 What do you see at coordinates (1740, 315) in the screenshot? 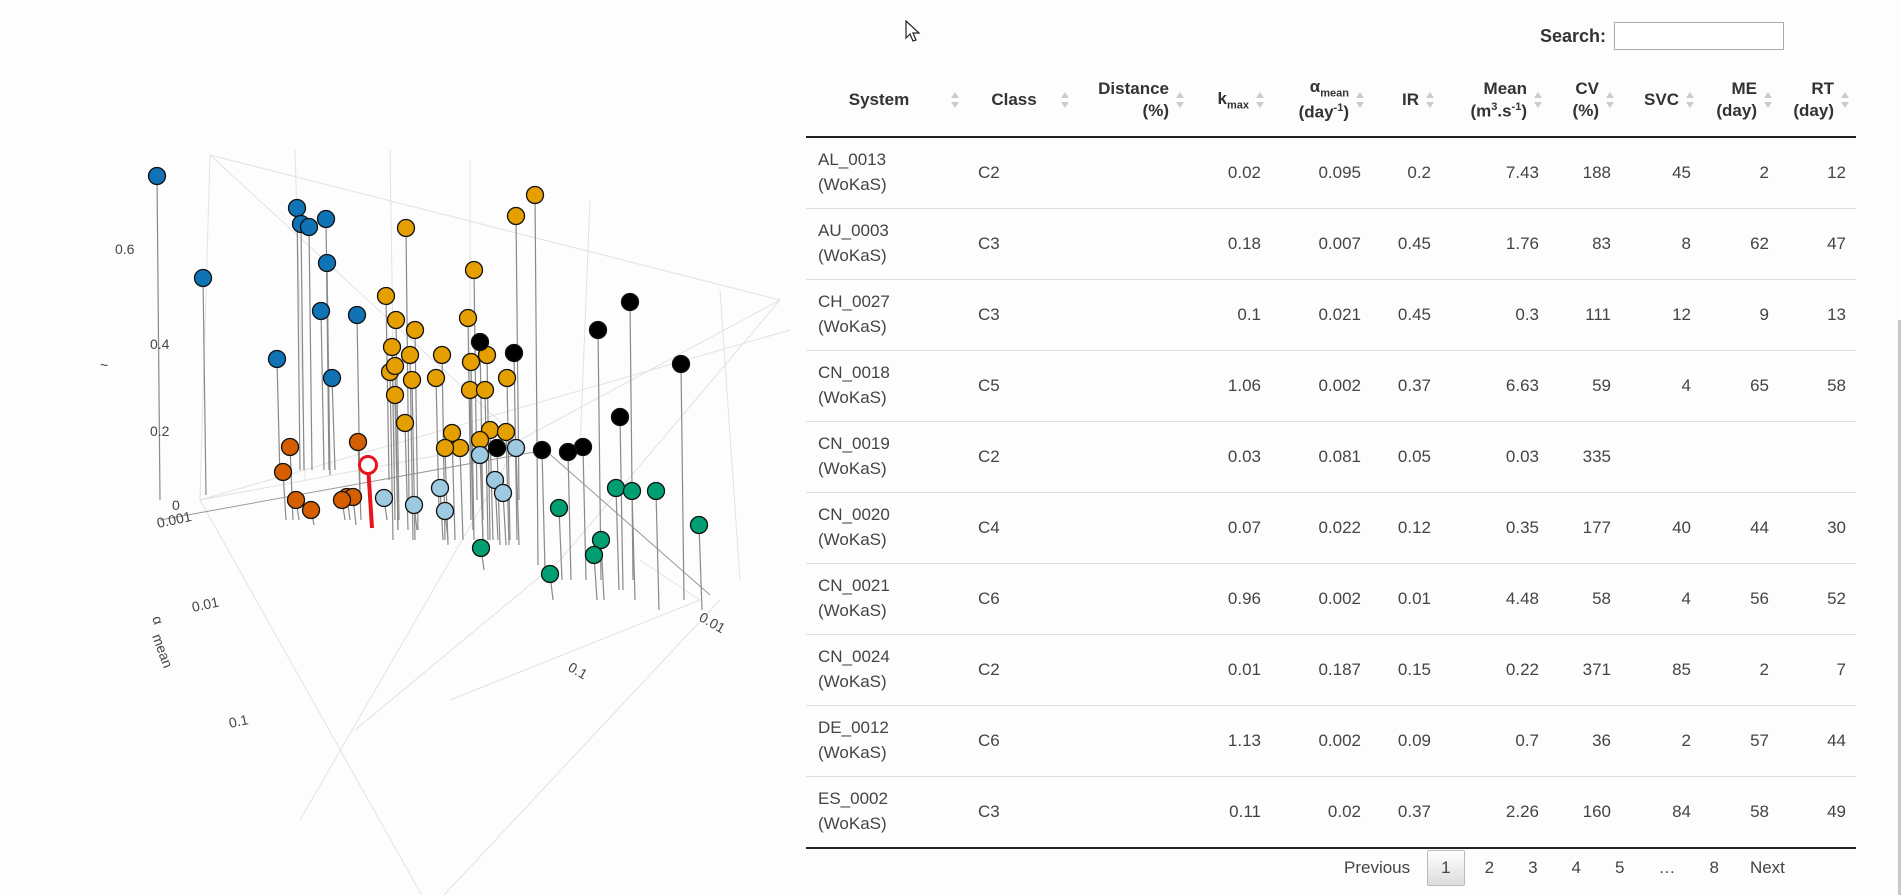
I see `cell-me: 9` at bounding box center [1740, 315].